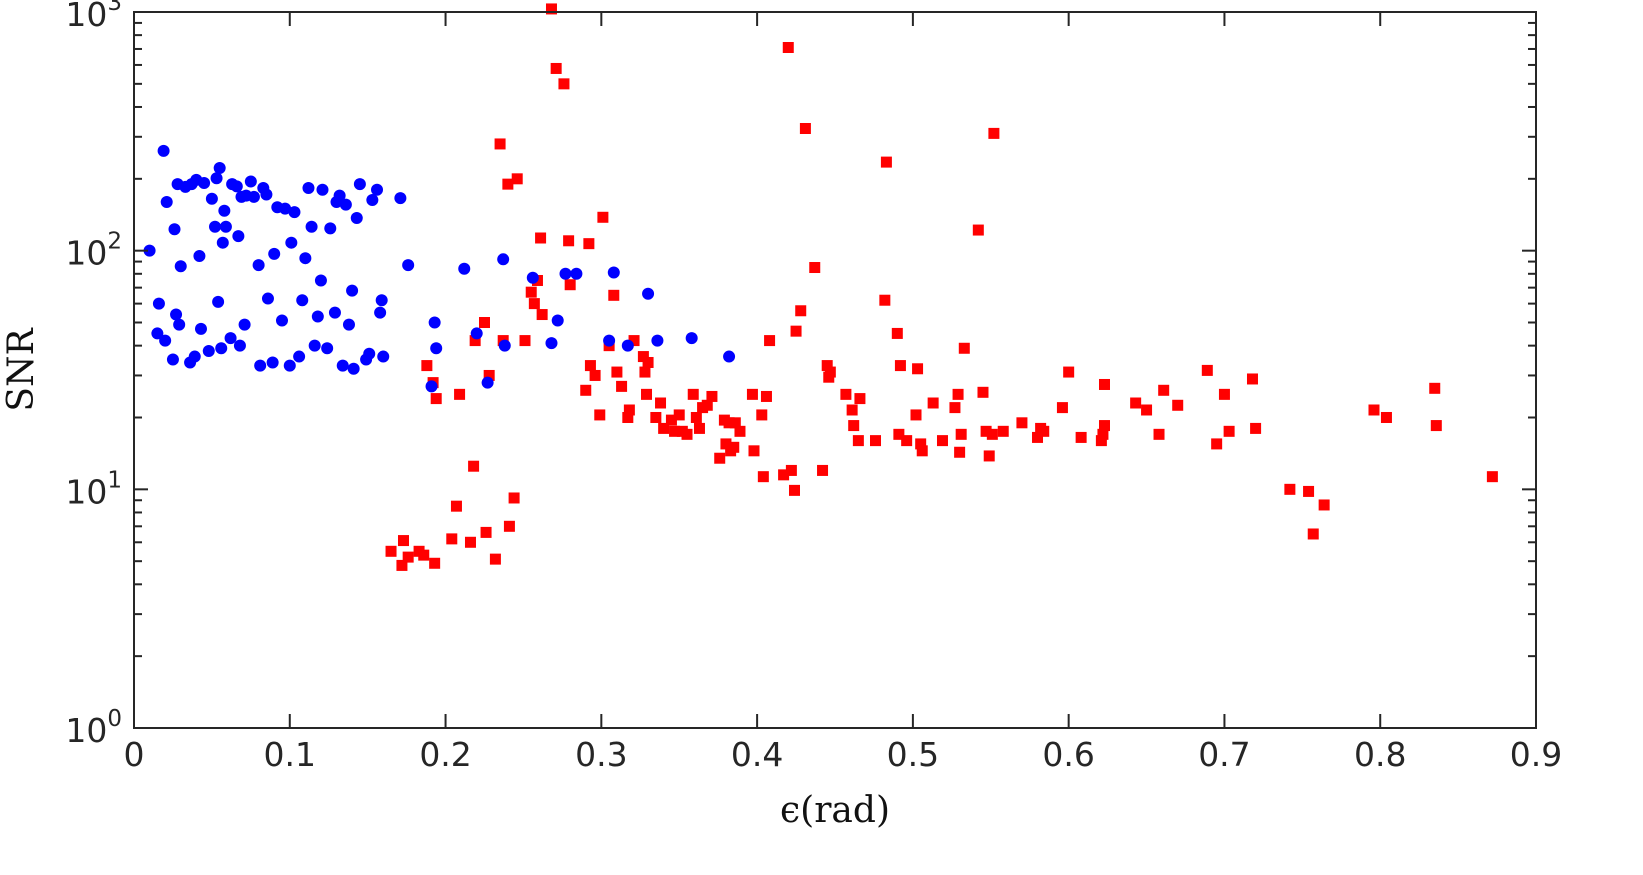 Image resolution: width=1643 pixels, height=875 pixels. I want to click on x-tick-label: 0.2, so click(445, 754).